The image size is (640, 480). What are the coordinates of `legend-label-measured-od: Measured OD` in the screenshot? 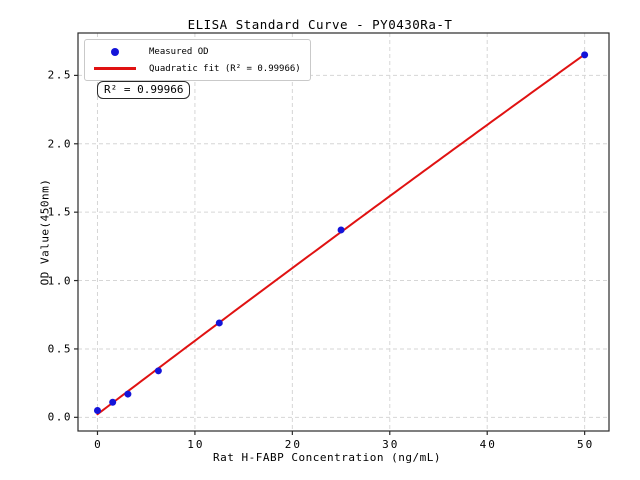 It's located at (179, 51).